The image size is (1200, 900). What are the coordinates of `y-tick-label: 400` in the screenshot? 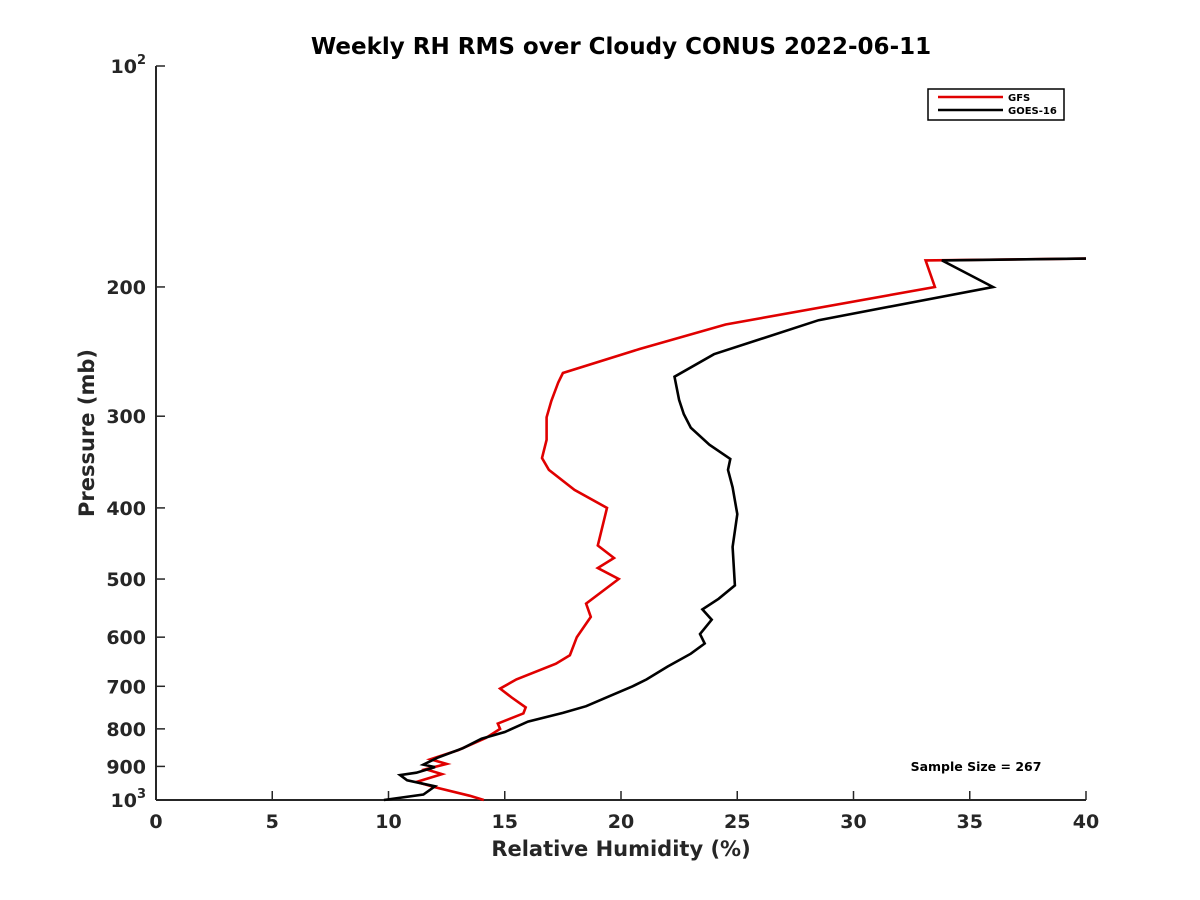 It's located at (126, 509).